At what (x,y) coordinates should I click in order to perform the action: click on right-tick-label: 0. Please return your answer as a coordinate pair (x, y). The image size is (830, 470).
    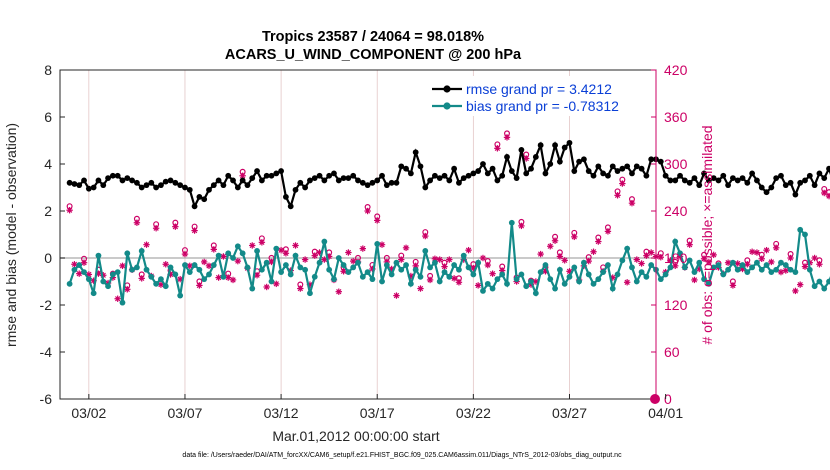
    Looking at the image, I should click on (668, 399).